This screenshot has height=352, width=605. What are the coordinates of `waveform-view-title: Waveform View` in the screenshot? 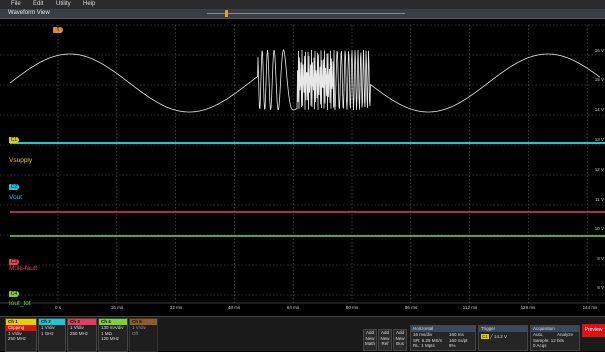 It's located at (29, 13).